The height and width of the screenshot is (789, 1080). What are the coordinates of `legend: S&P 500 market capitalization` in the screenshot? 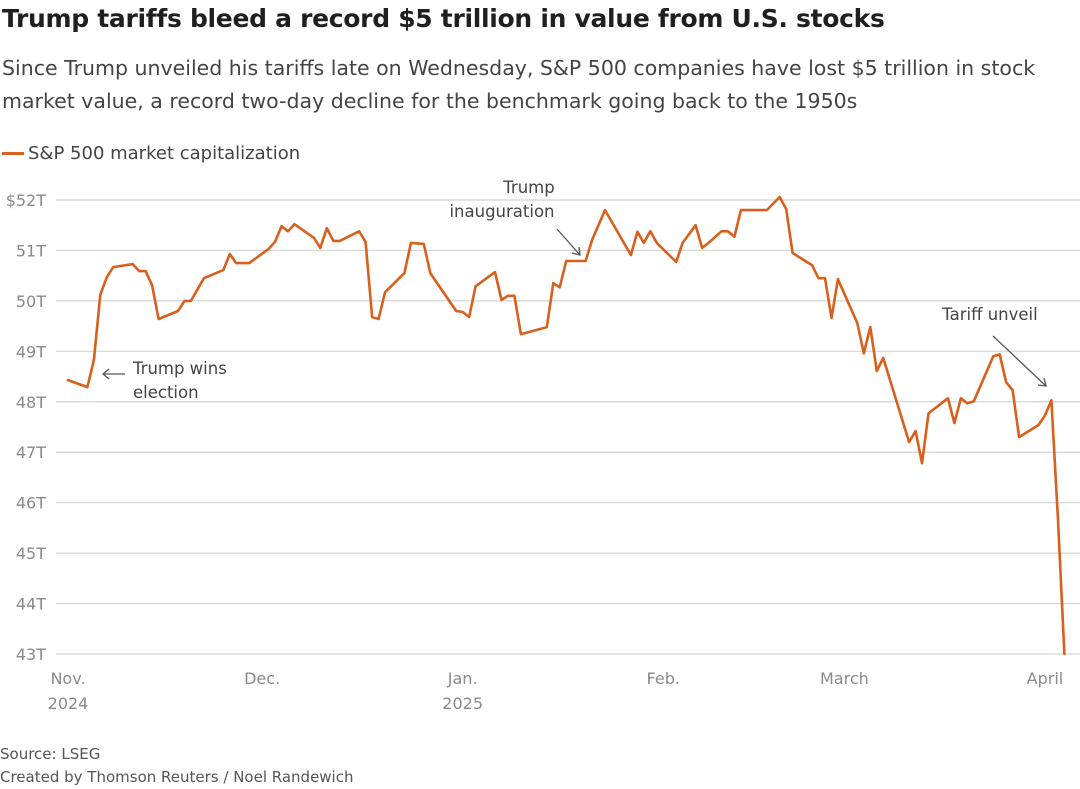 It's located at (151, 153).